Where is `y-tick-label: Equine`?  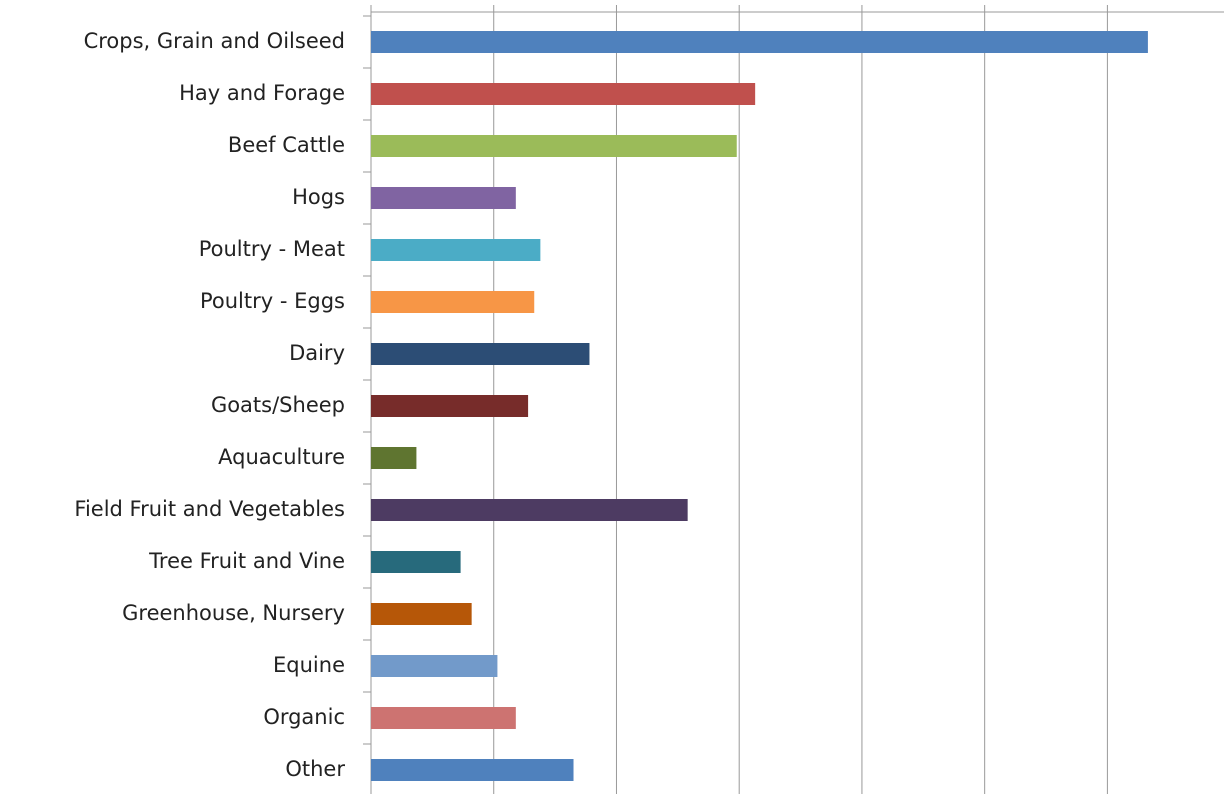
y-tick-label: Equine is located at coordinates (309, 665).